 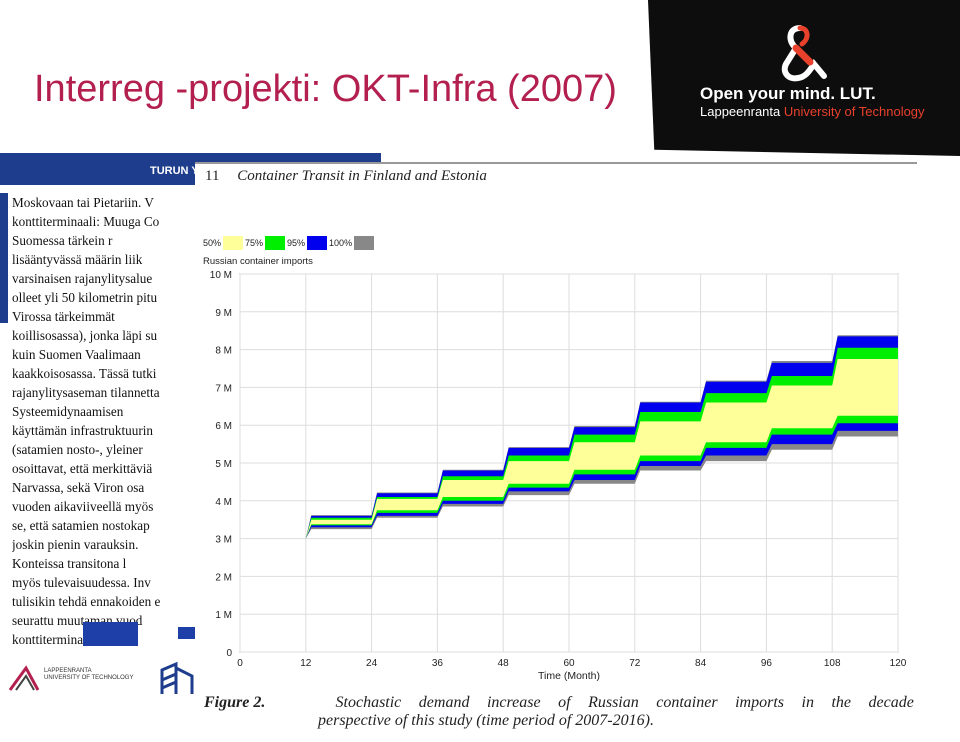 What do you see at coordinates (69, 563) in the screenshot?
I see `document-line: Konteissa transitona l` at bounding box center [69, 563].